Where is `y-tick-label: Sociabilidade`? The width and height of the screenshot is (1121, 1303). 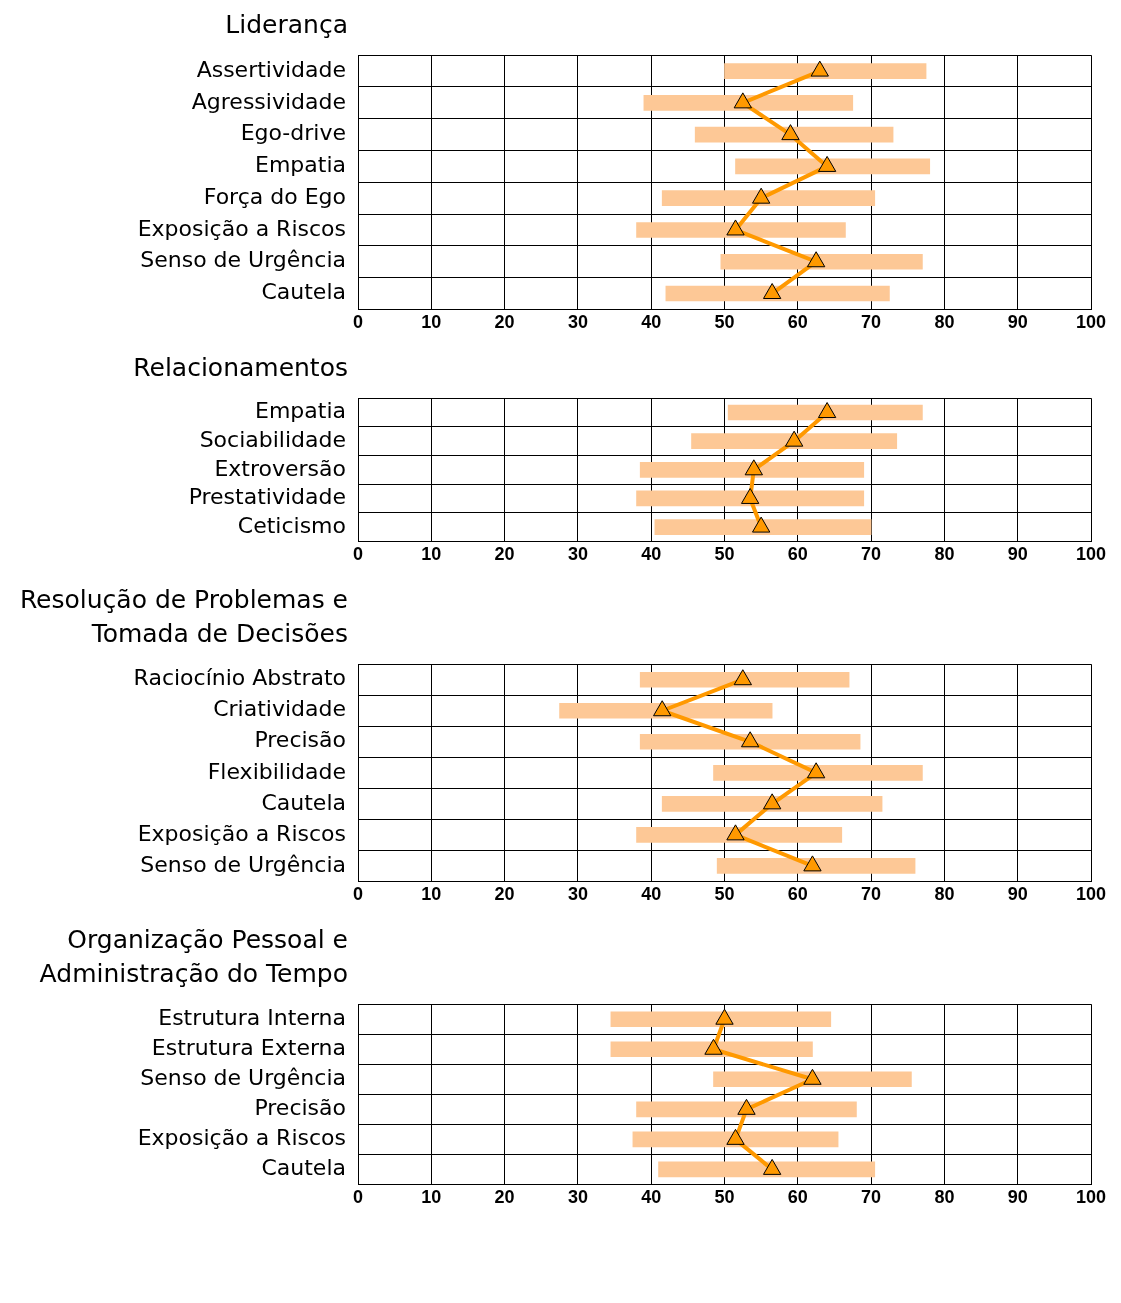
y-tick-label: Sociabilidade is located at coordinates (272, 439).